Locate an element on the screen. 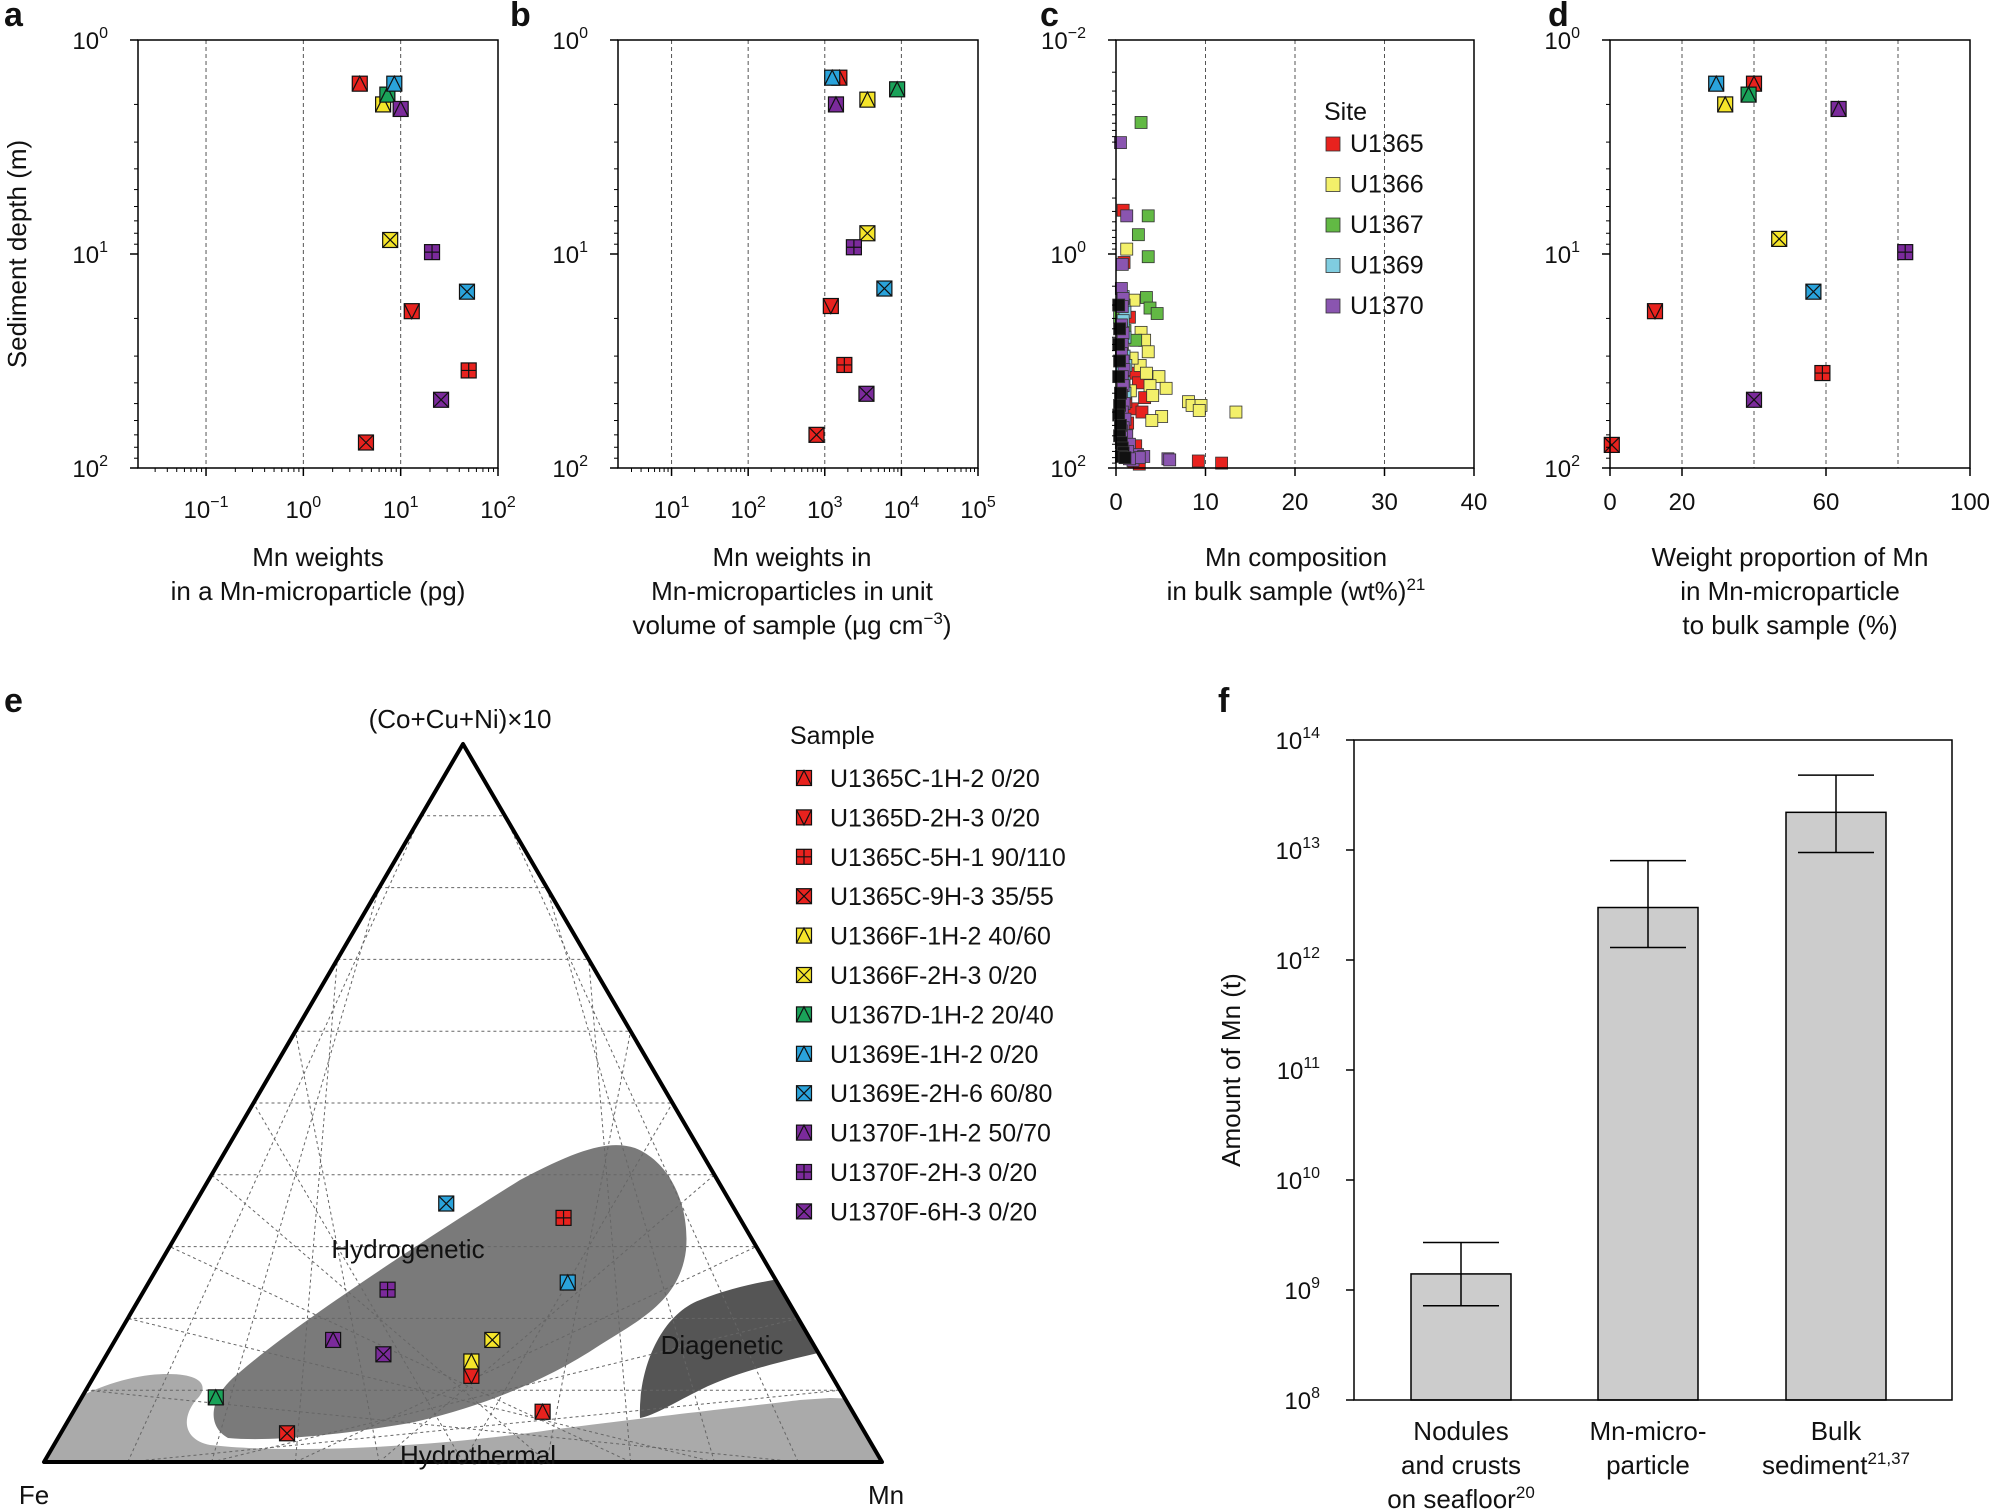 The width and height of the screenshot is (1991, 1512). panel-f-category-0-line3-sup: 20 is located at coordinates (1525, 1492).